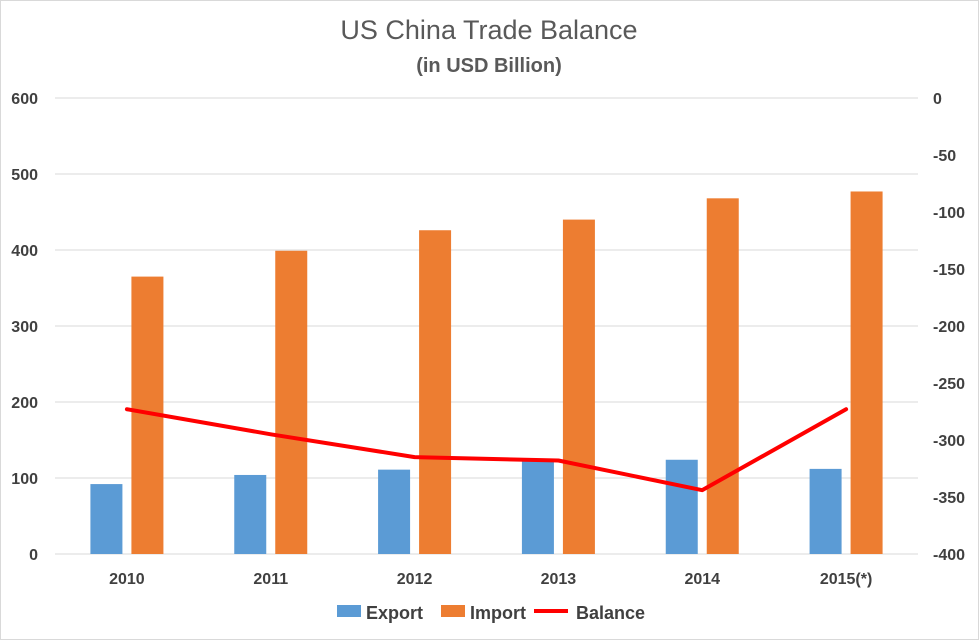  Describe the element at coordinates (949, 555) in the screenshot. I see `right-tick-label: -400` at that location.